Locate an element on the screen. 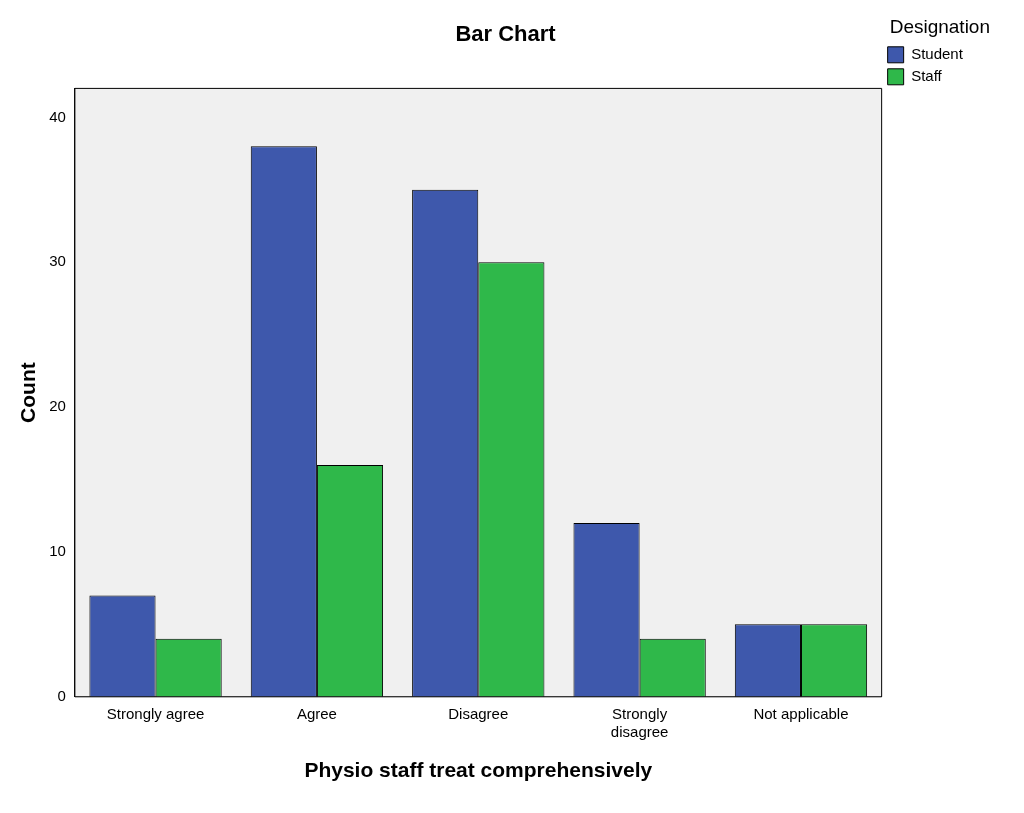 The image size is (1024, 813). x-tick-label: Strongly agree is located at coordinates (155, 713).